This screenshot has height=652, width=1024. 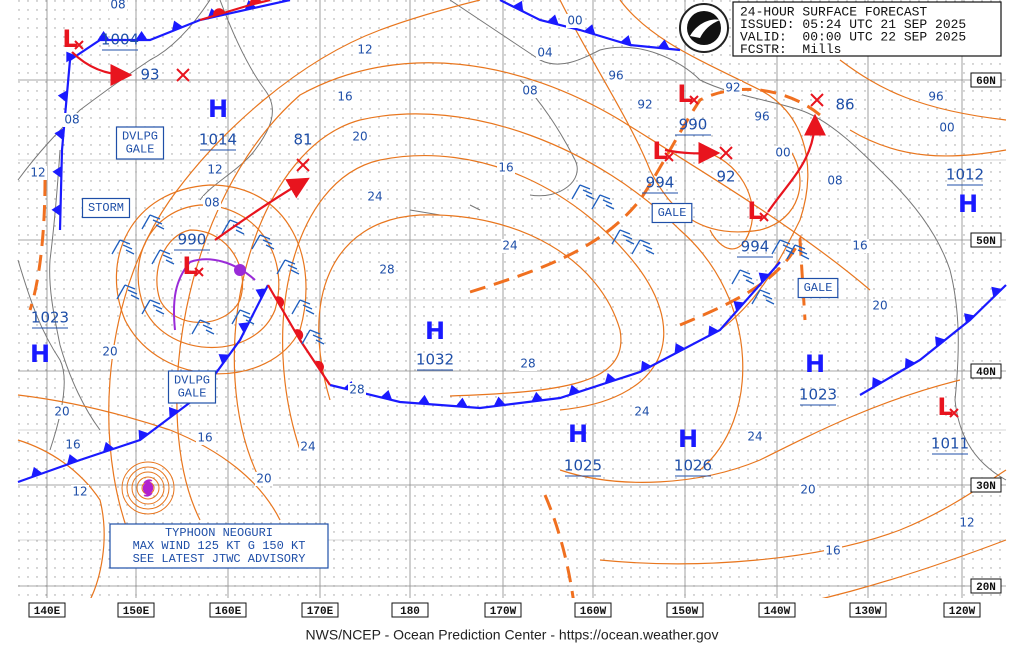 What do you see at coordinates (935, 97) in the screenshot?
I see `isobar-label: 96` at bounding box center [935, 97].